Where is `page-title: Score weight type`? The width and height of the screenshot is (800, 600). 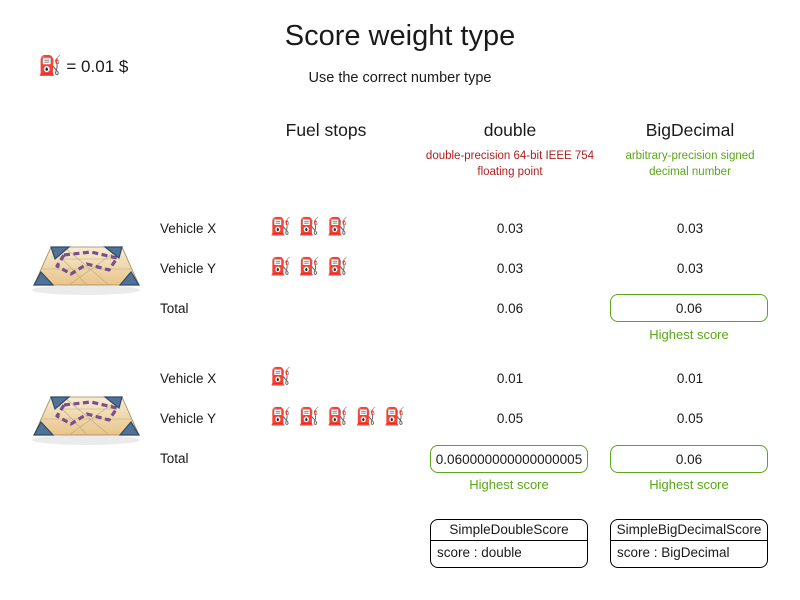
page-title: Score weight type is located at coordinates (400, 36).